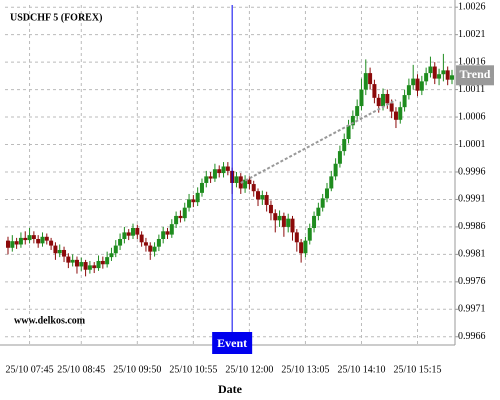  I want to click on y-tick-label: 0.9986, so click(472, 226).